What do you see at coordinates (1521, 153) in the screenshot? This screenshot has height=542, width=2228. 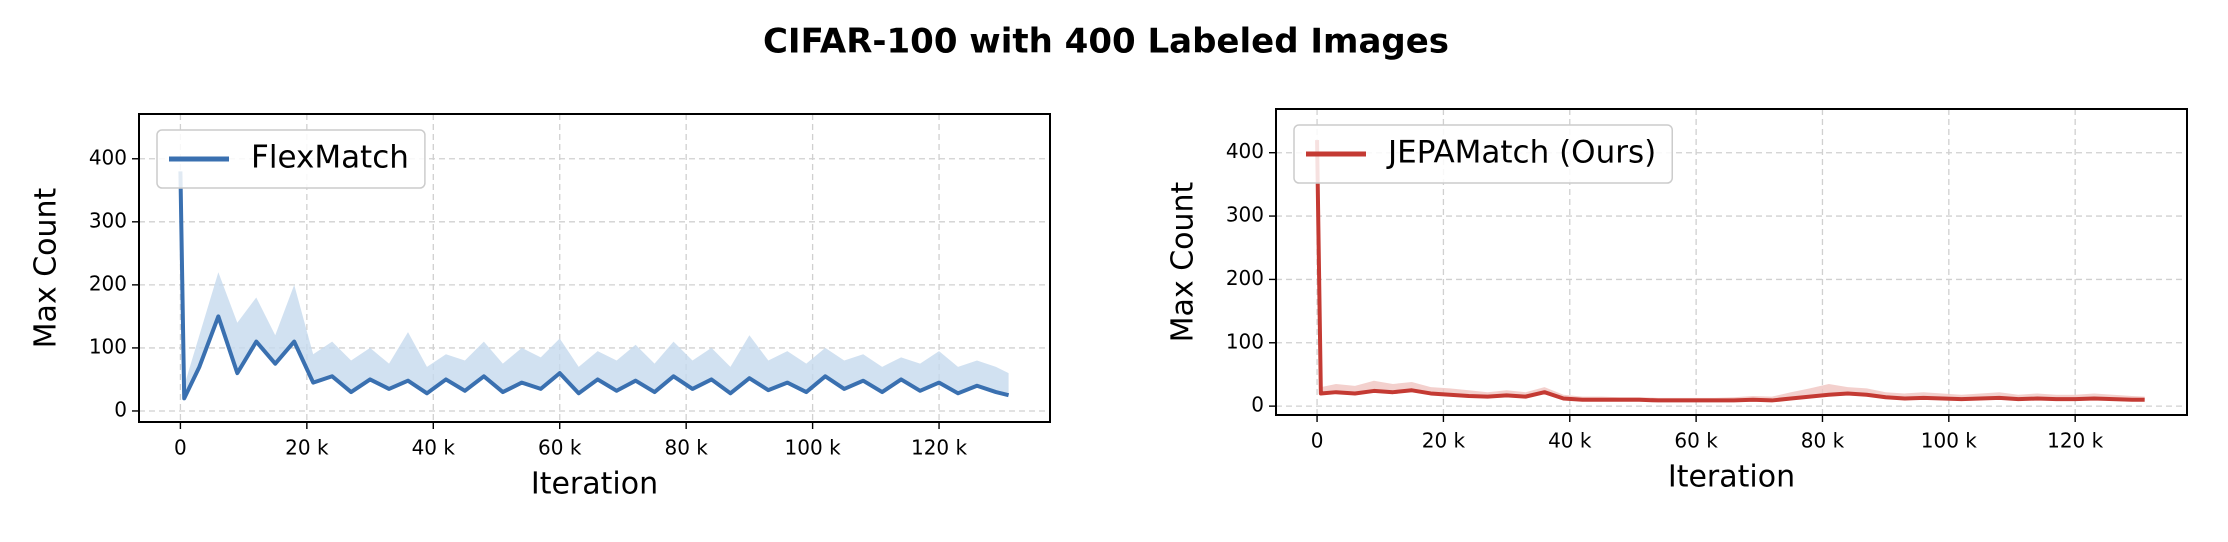 I see `legend-label: JEPAMatch (Ours)` at bounding box center [1521, 153].